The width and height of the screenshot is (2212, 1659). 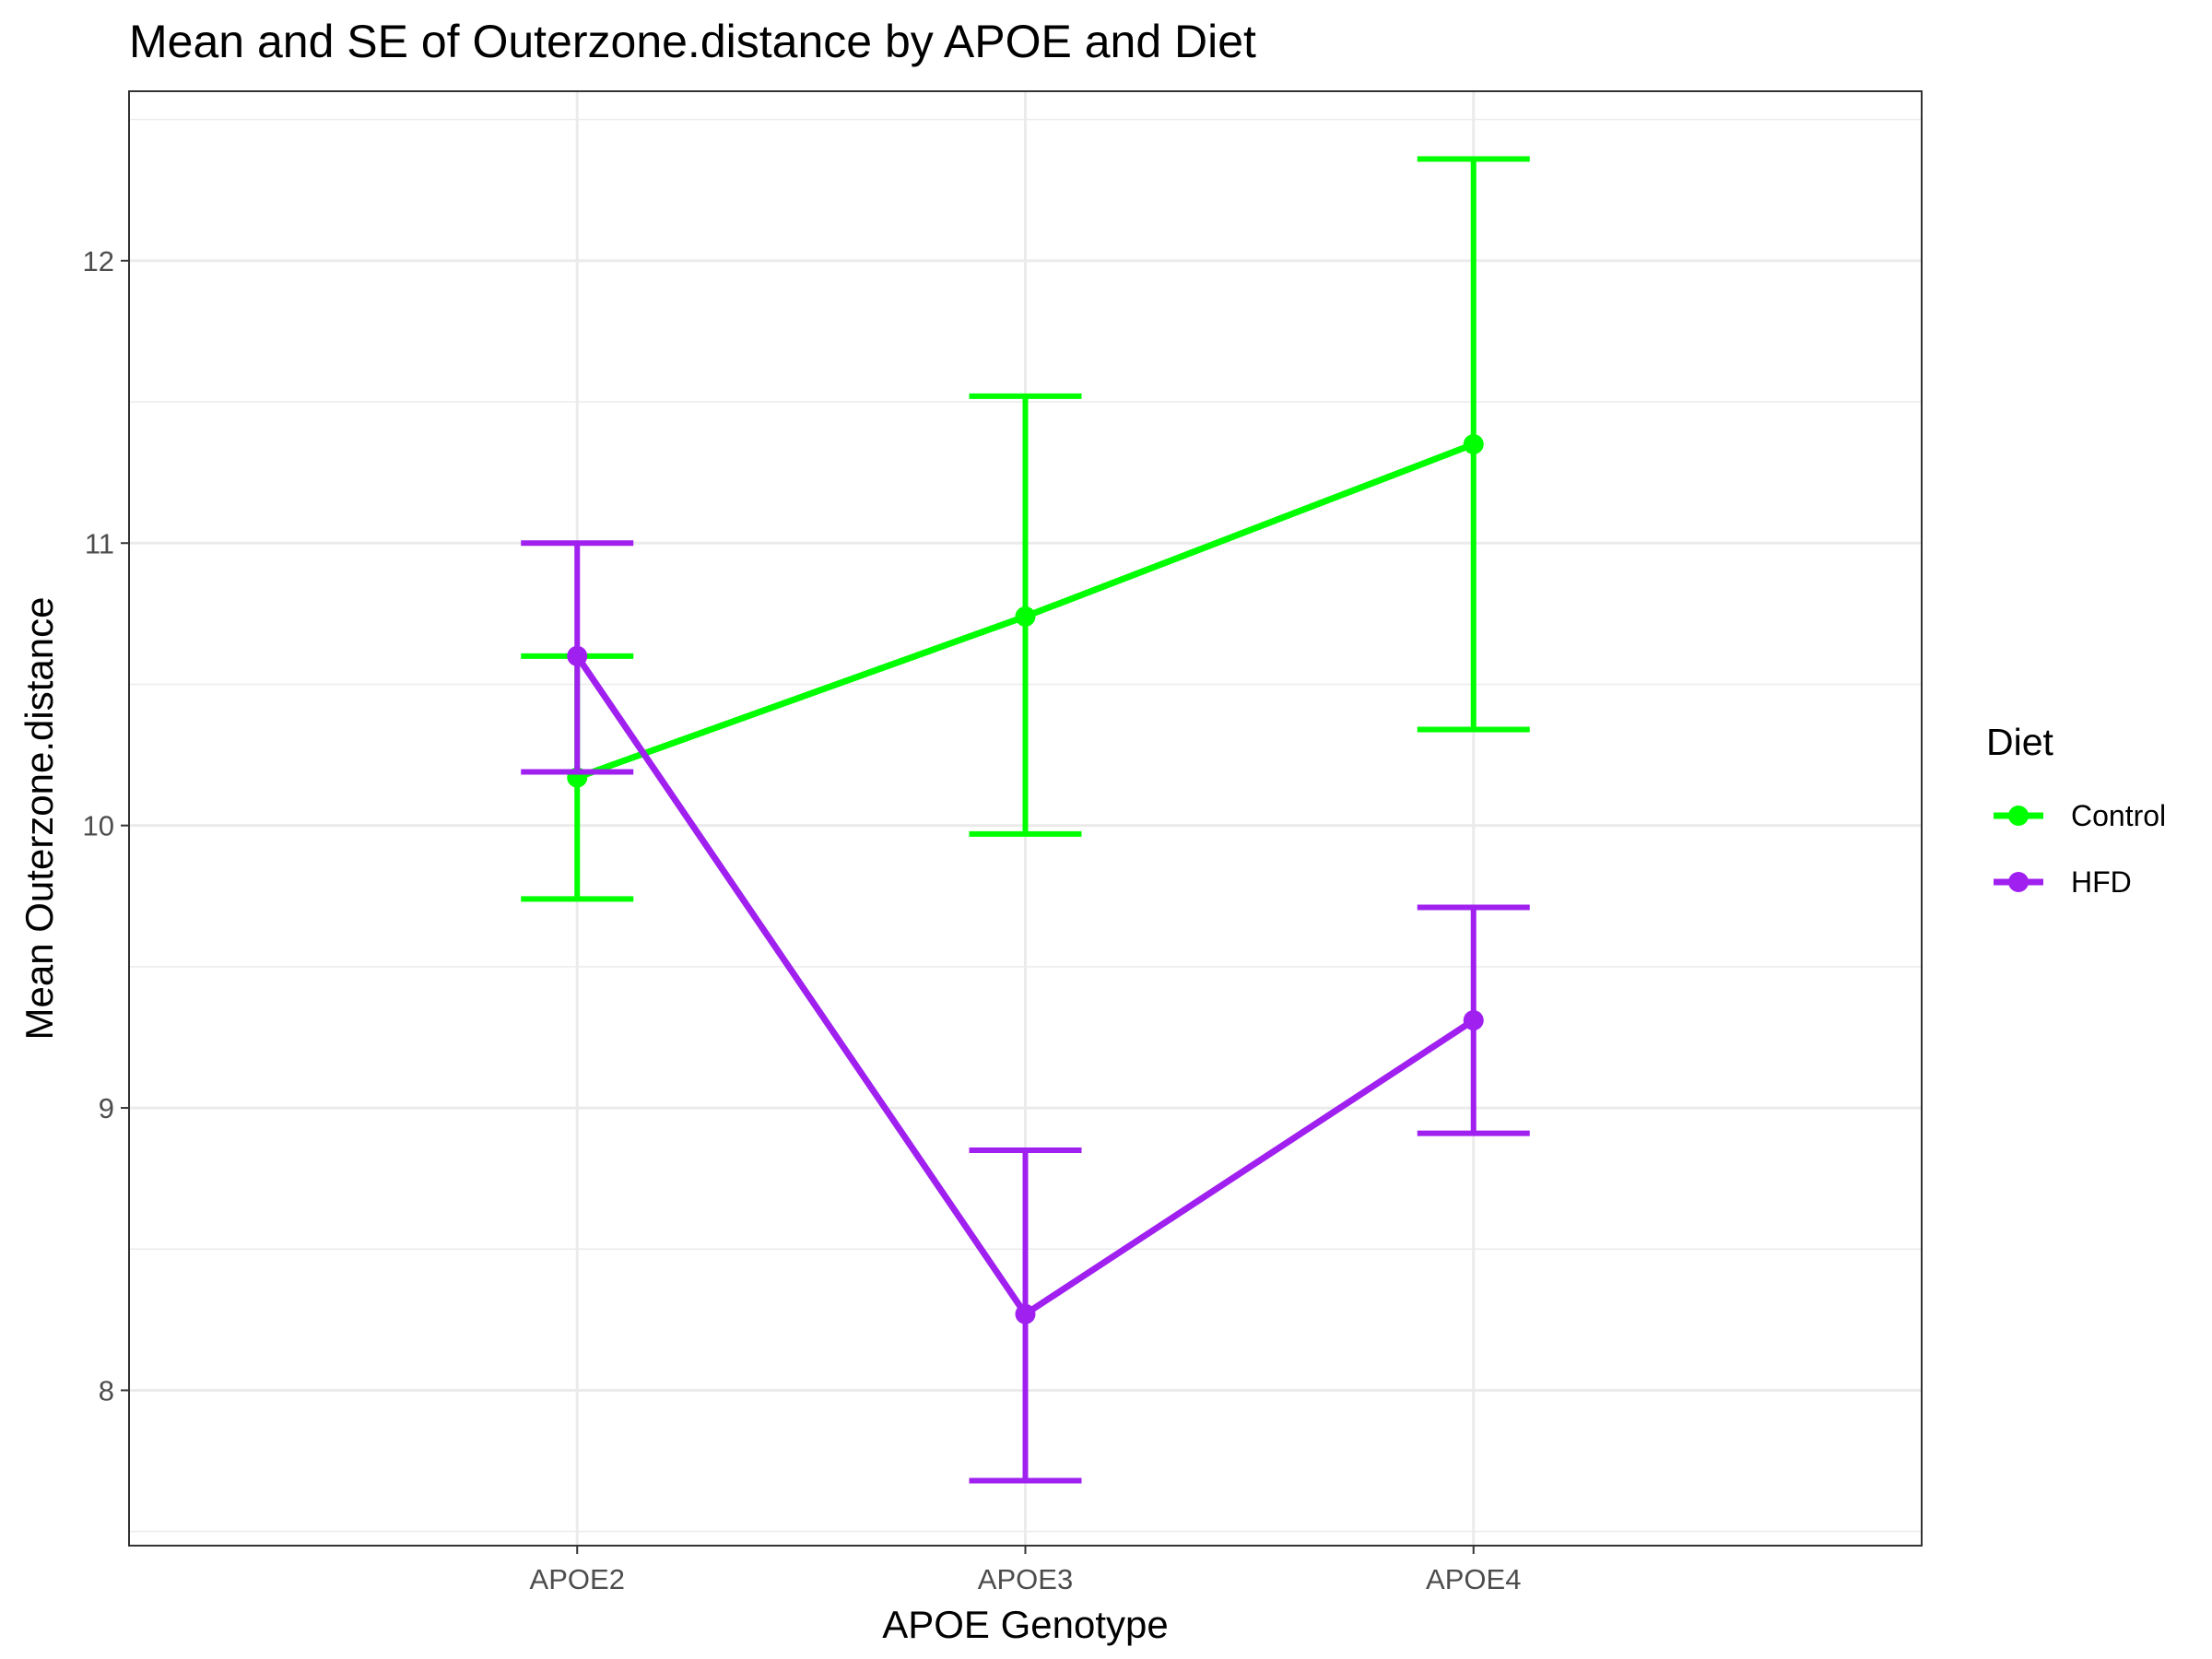 I want to click on y-tick-label: 11, so click(x=99, y=543).